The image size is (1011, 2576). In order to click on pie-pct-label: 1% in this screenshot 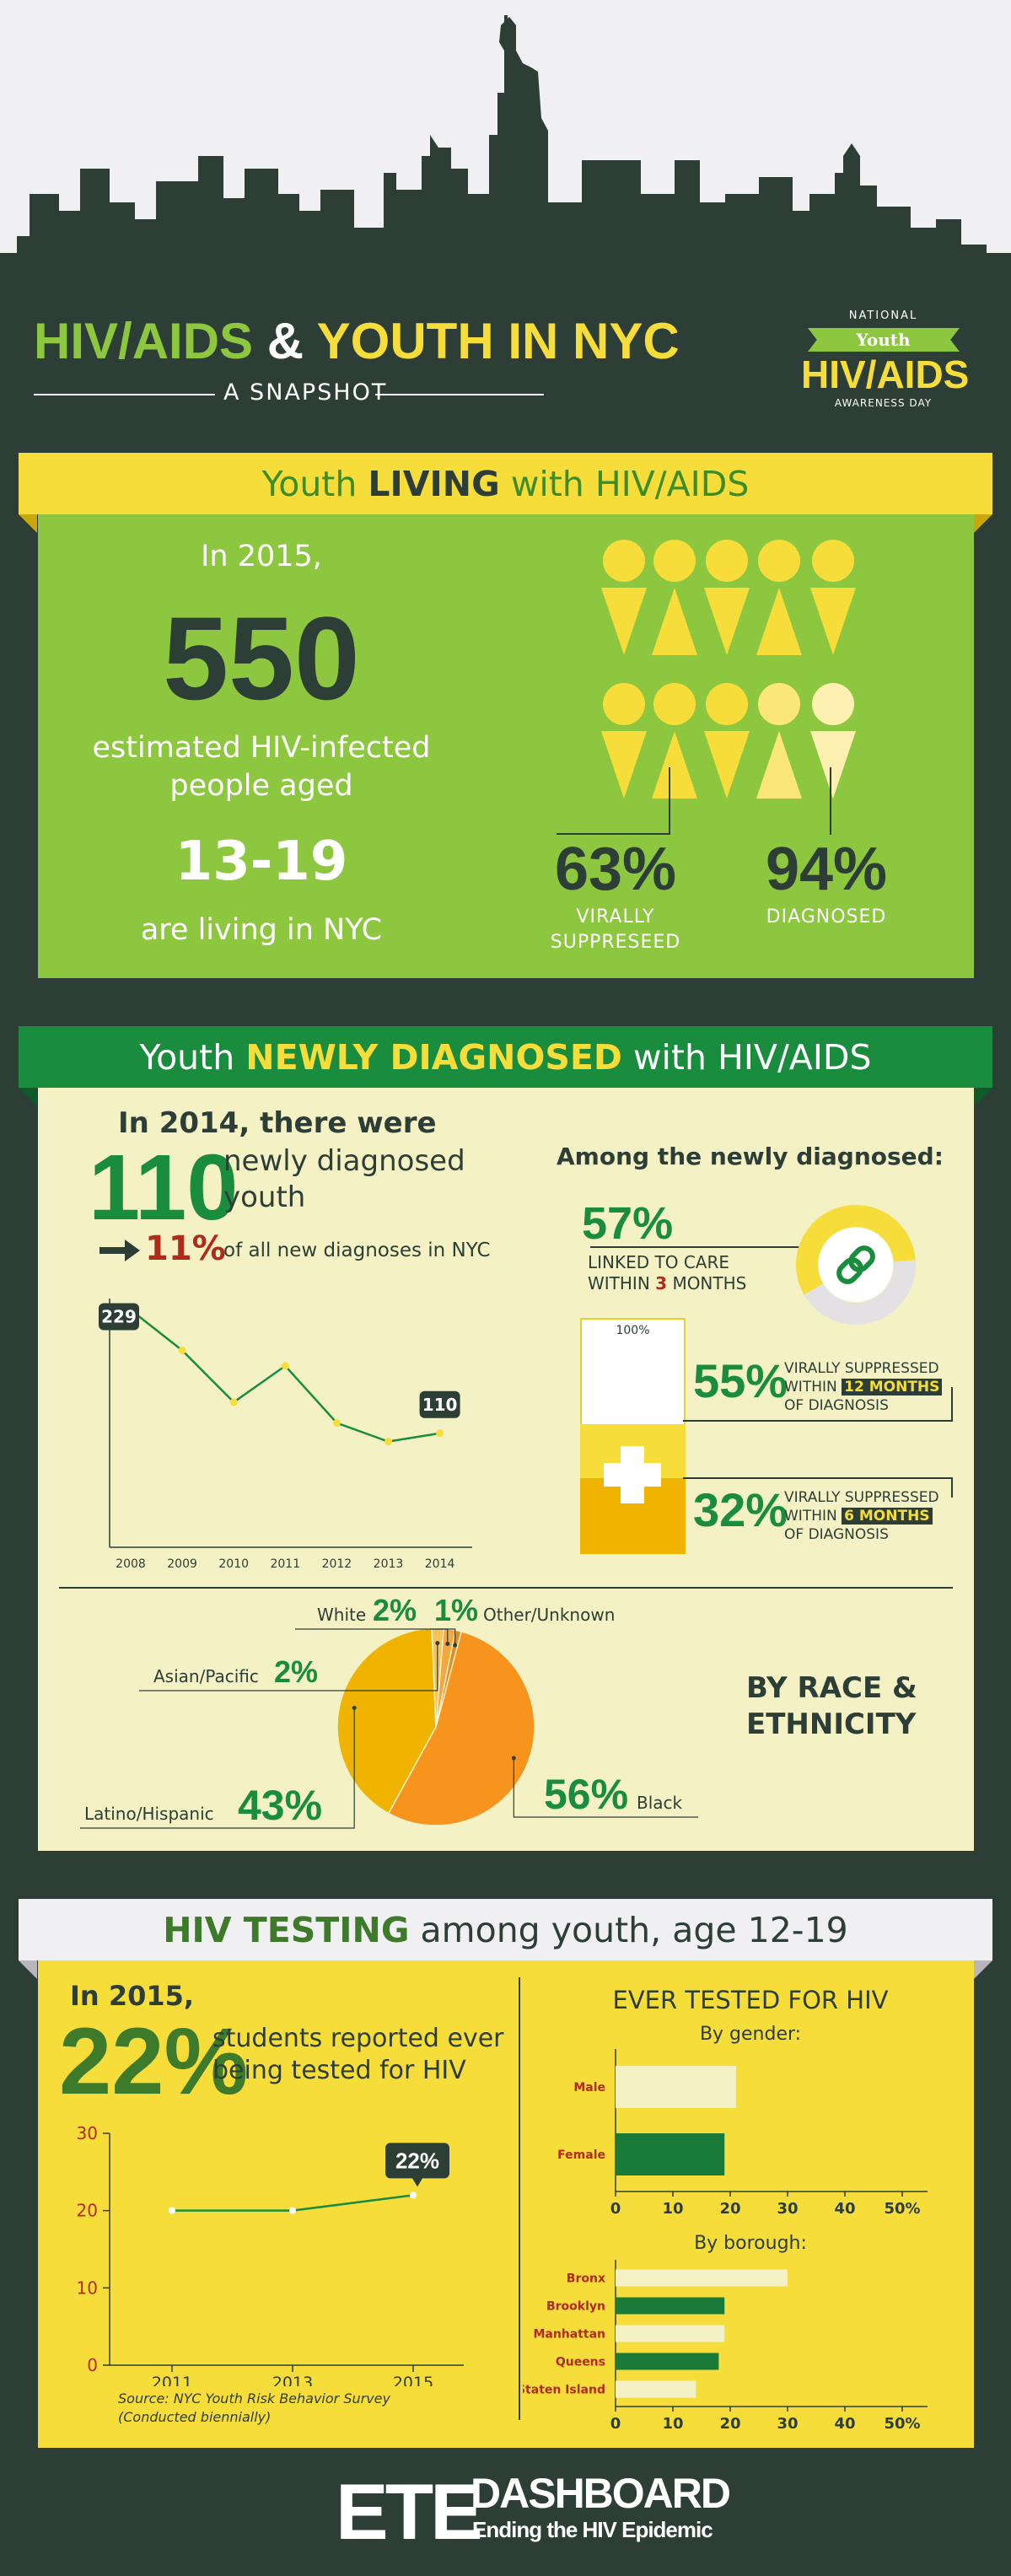, I will do `click(456, 1610)`.